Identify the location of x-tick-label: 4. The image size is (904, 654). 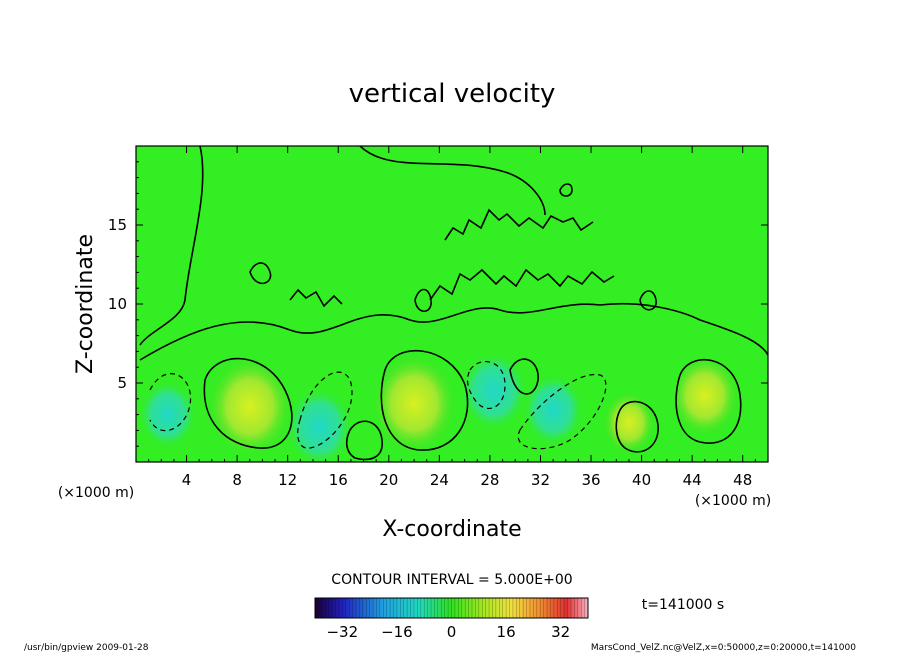
(187, 480).